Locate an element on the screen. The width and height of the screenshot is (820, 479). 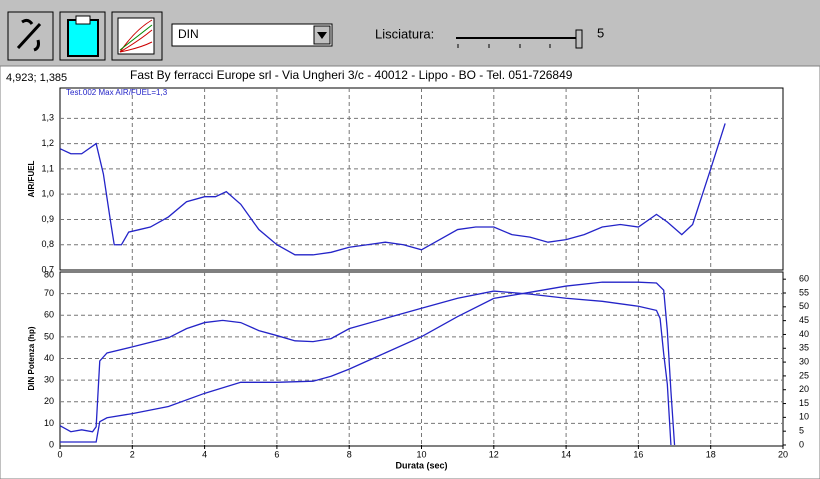
y-tick-label: 1,2 is located at coordinates (47, 143).